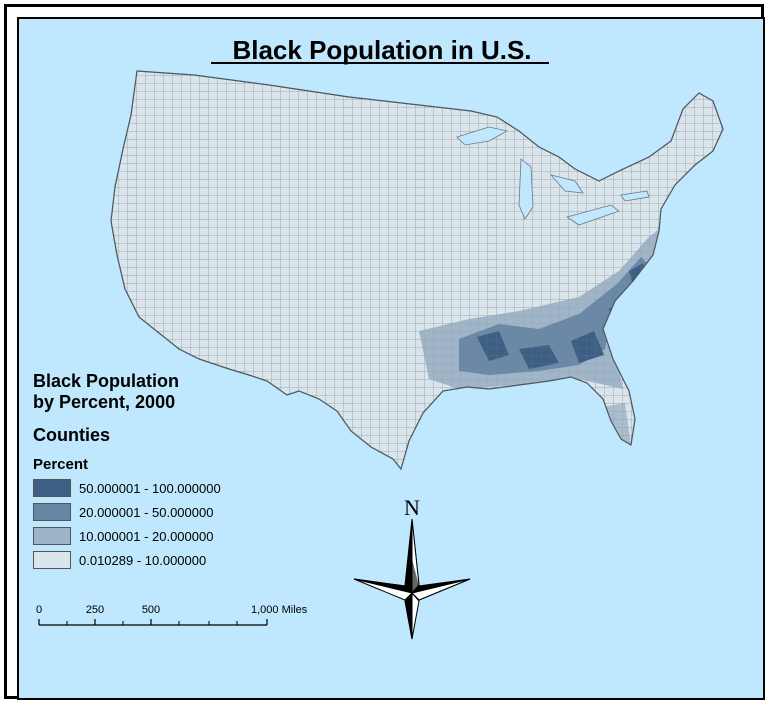  I want to click on legend-class-row: 20.000001 - 50.000000, so click(127, 512).